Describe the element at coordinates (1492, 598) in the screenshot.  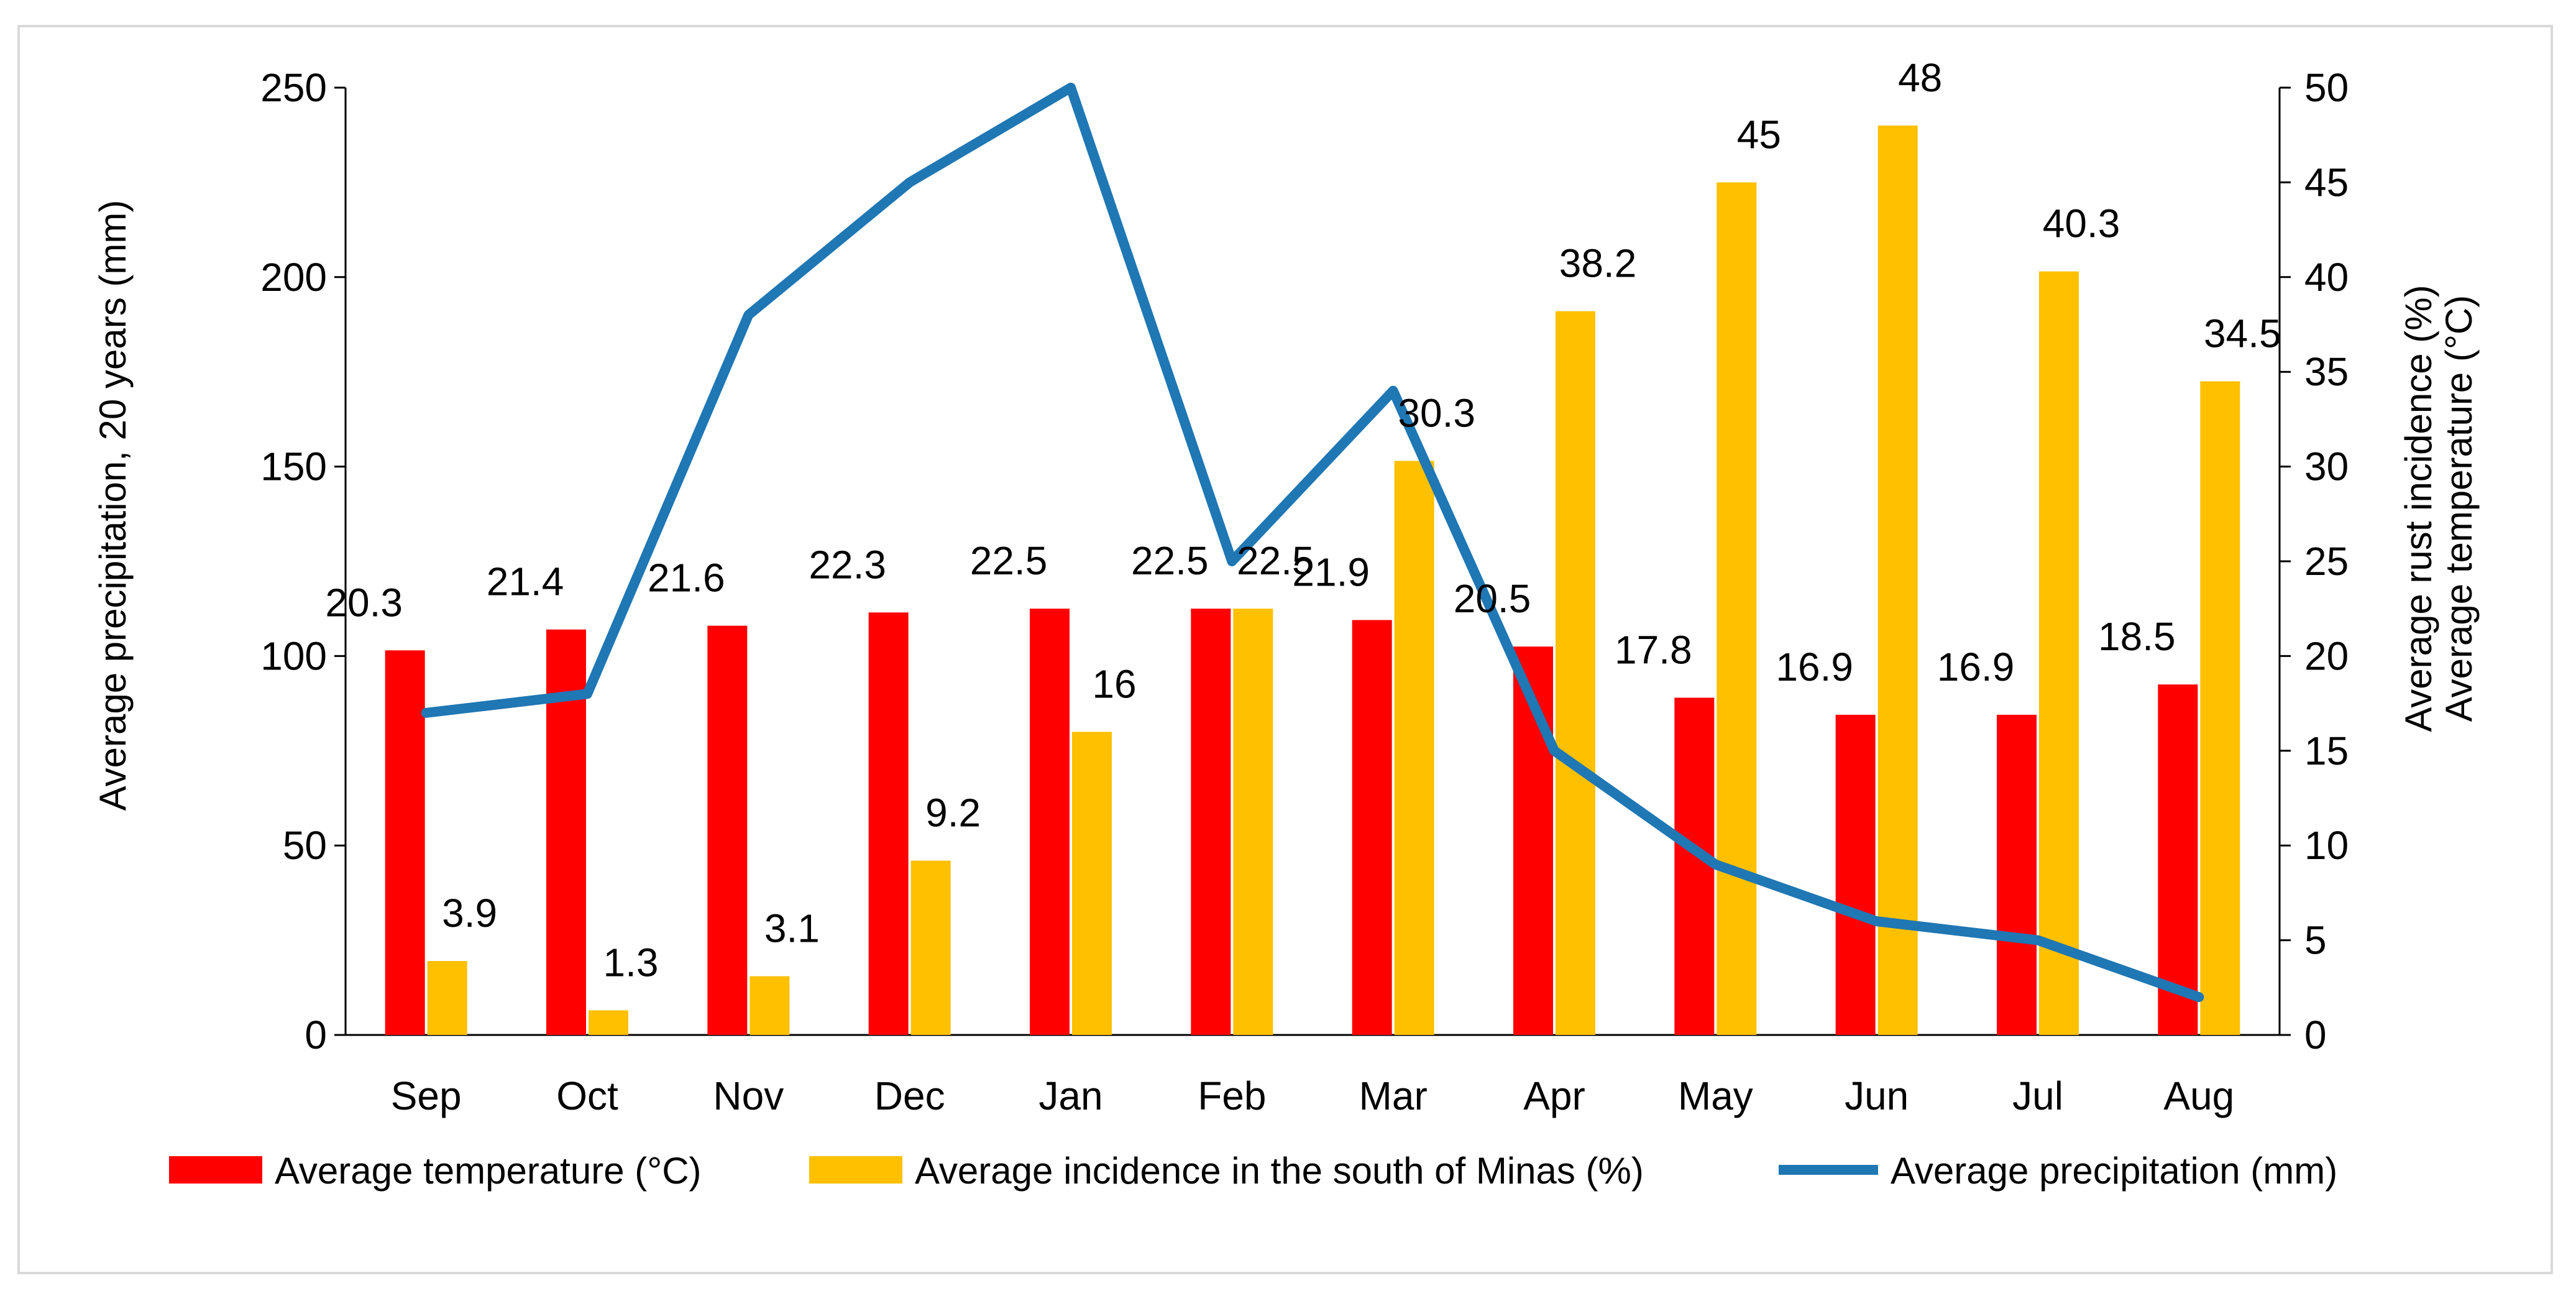
I see `temperature-data-label: 20.5` at that location.